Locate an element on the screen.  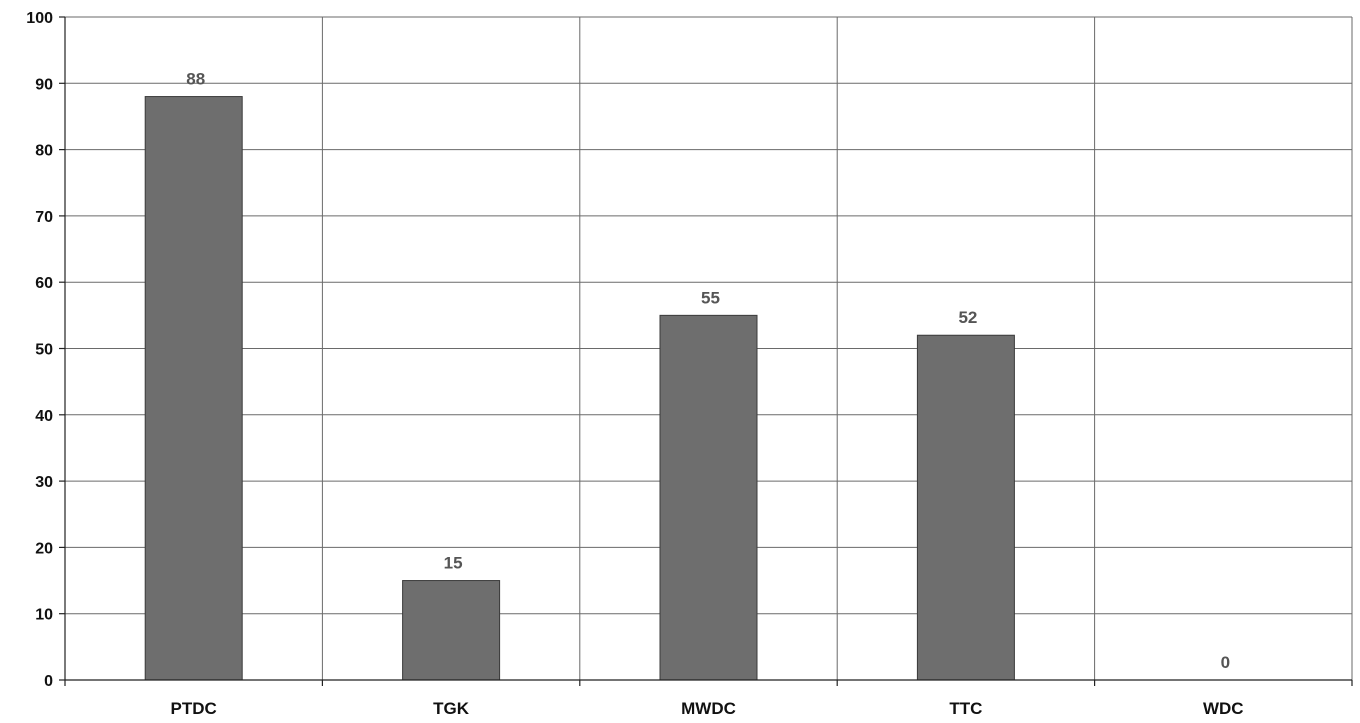
x-tick-label-ptdc: PTDC is located at coordinates (194, 708).